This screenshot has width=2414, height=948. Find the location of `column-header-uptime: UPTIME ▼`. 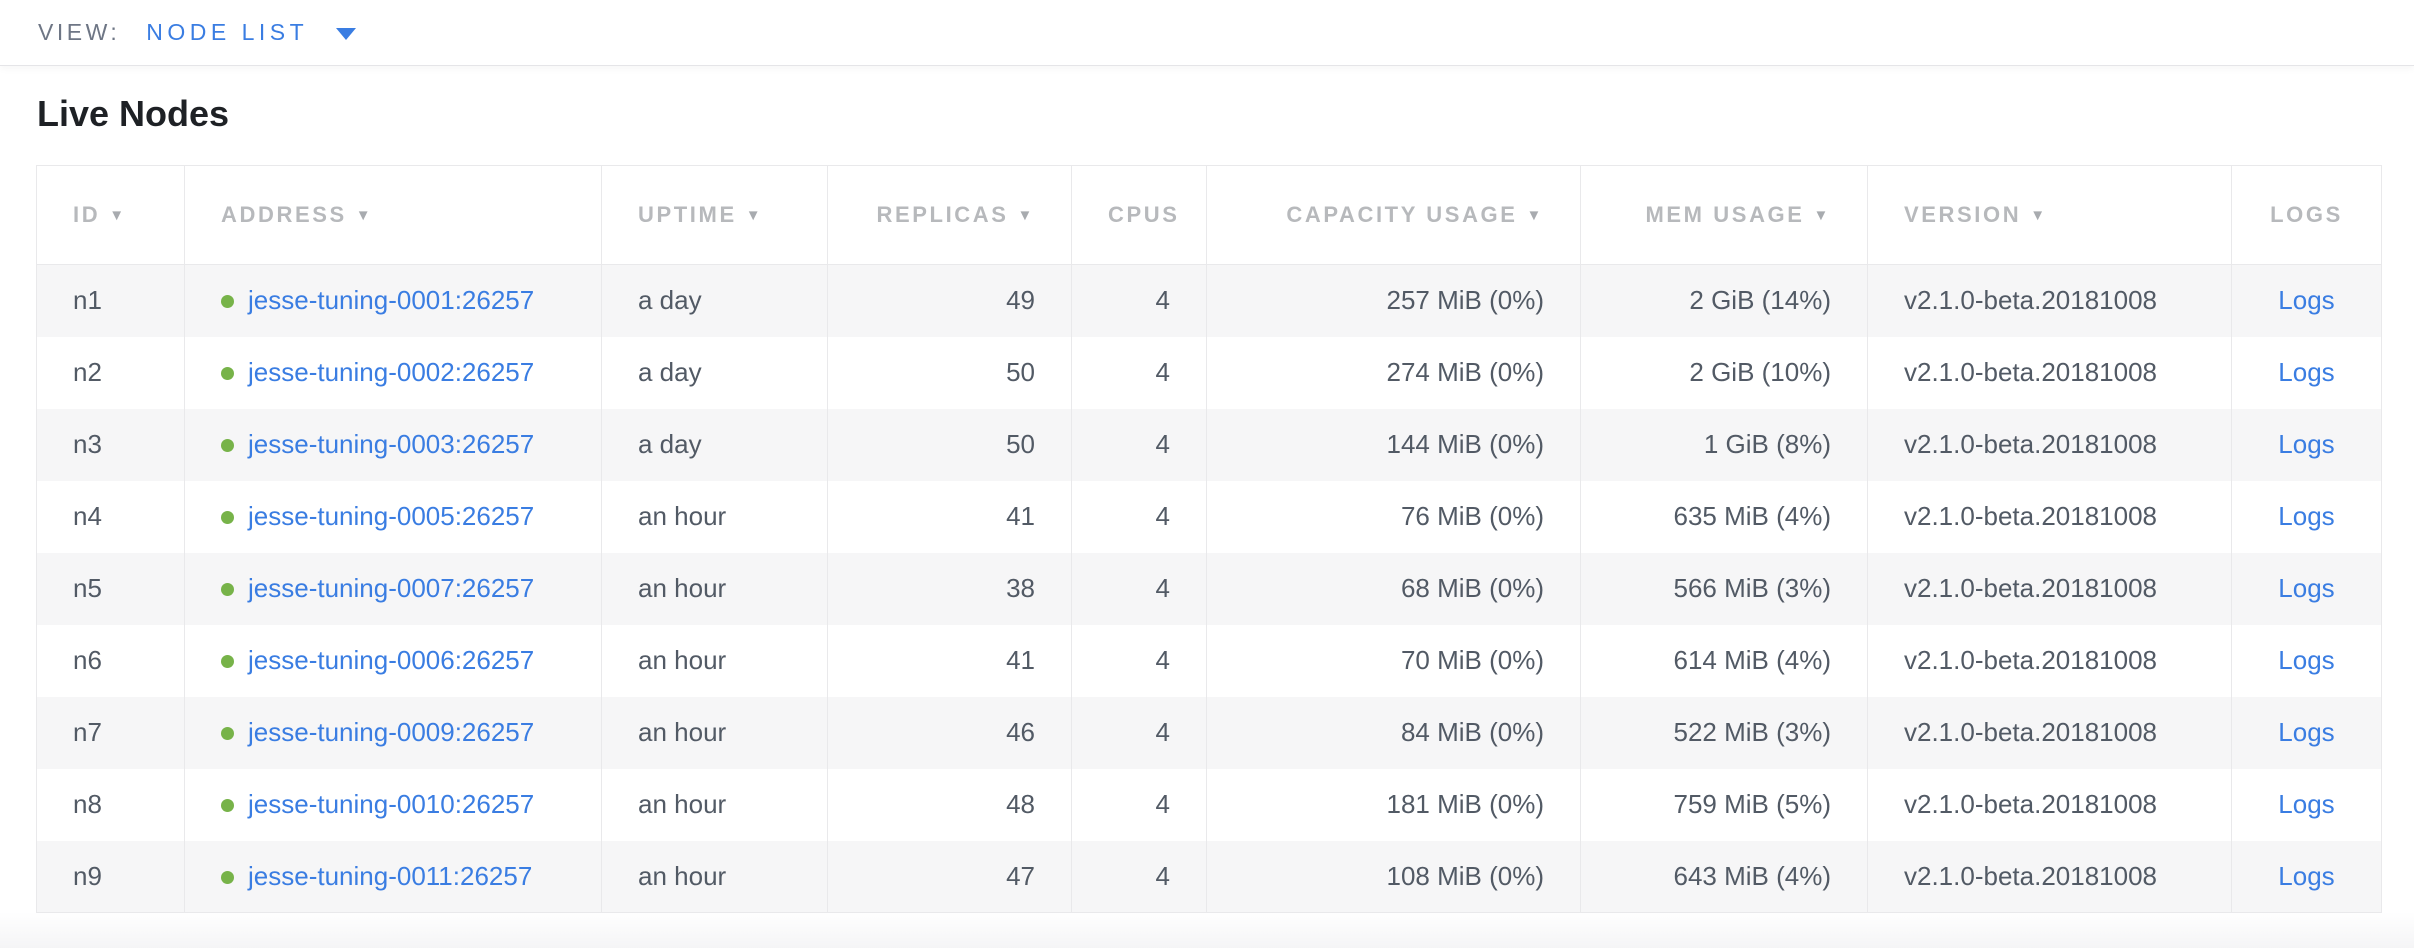

column-header-uptime: UPTIME ▼ is located at coordinates (714, 215).